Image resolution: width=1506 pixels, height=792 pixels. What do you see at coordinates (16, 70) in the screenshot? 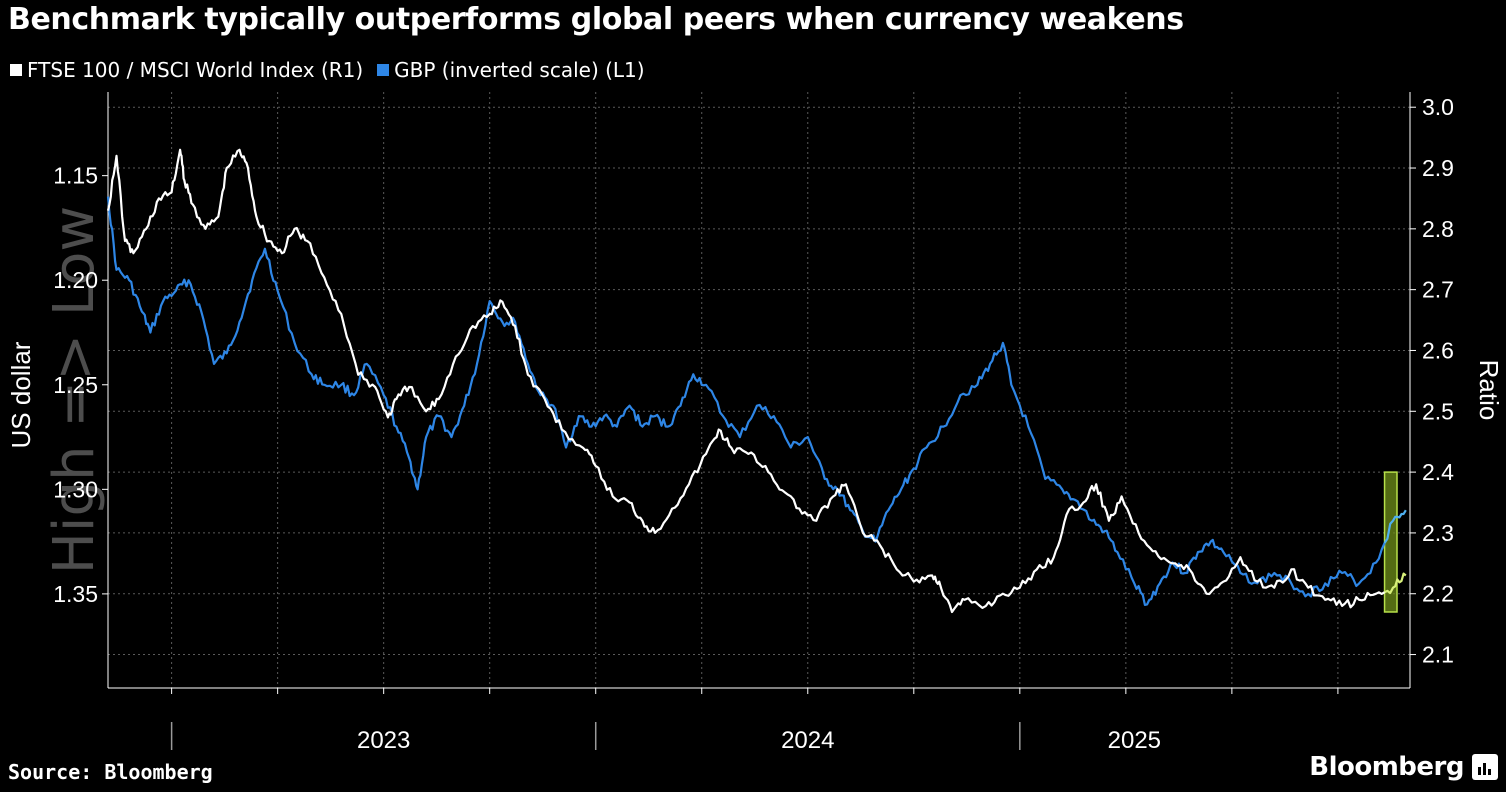
I see `legend-swatch-ftse` at bounding box center [16, 70].